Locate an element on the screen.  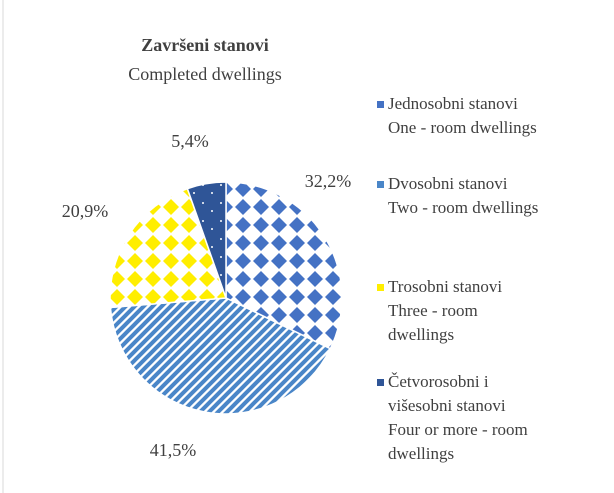
data-label: 20,9% is located at coordinates (85, 211).